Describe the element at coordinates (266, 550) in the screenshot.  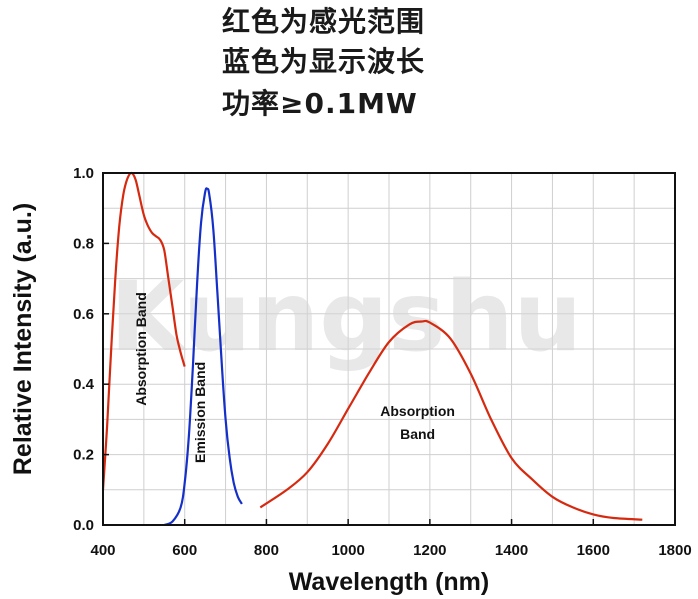
I see `x-tick-label: 800` at that location.